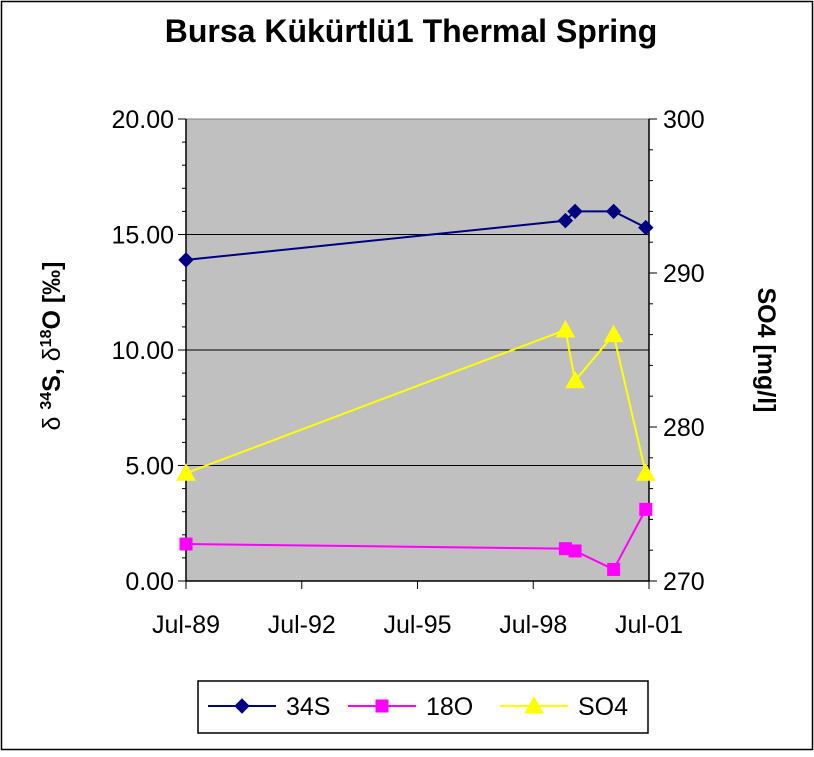  I want to click on legend-marker-SO4, so click(534, 704).